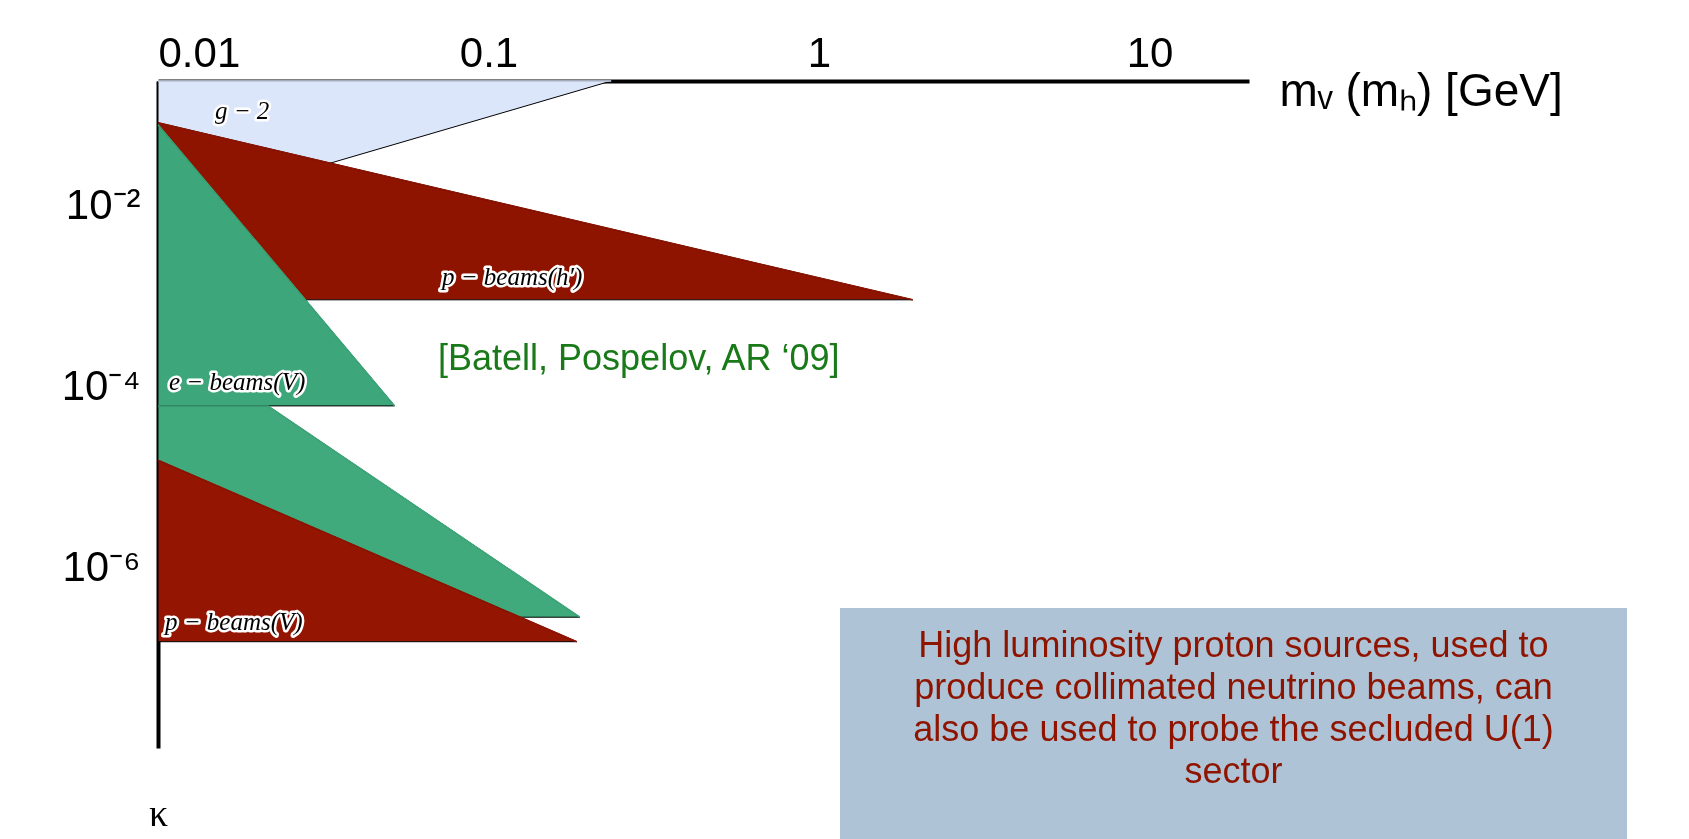  Describe the element at coordinates (489, 52) in the screenshot. I see `x-tick-label: 0.1` at that location.